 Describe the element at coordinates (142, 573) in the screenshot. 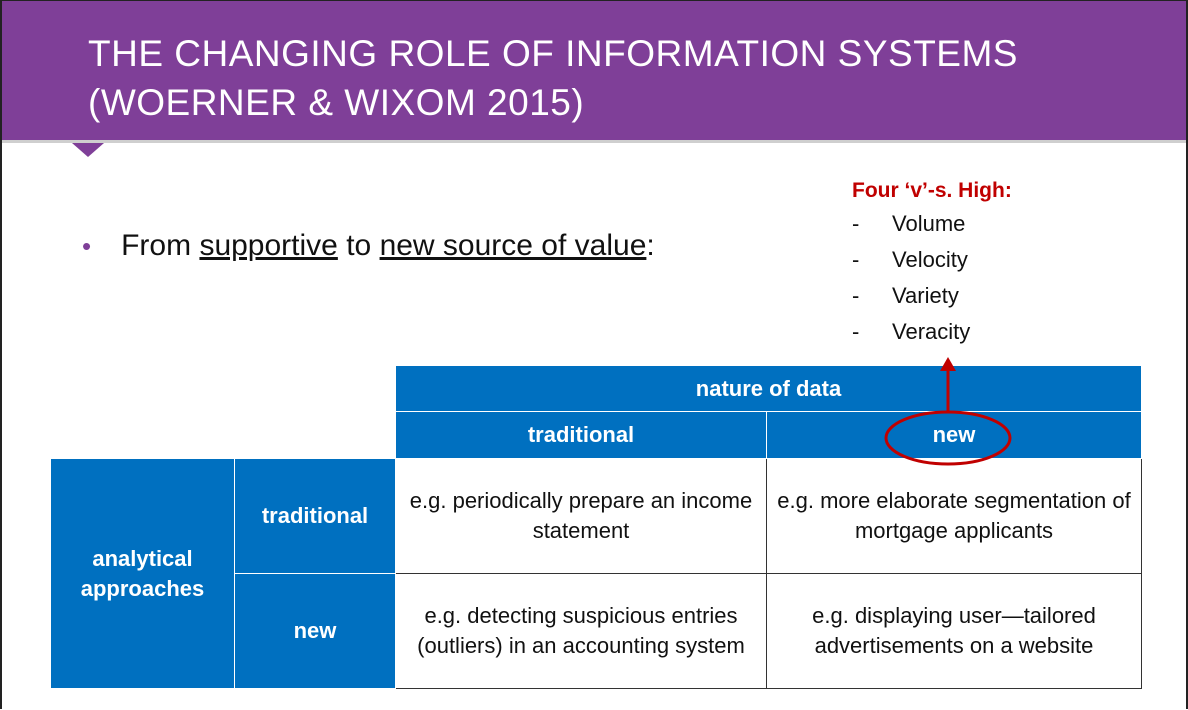

I see `analytical-approaches-header: analytical approaches` at that location.